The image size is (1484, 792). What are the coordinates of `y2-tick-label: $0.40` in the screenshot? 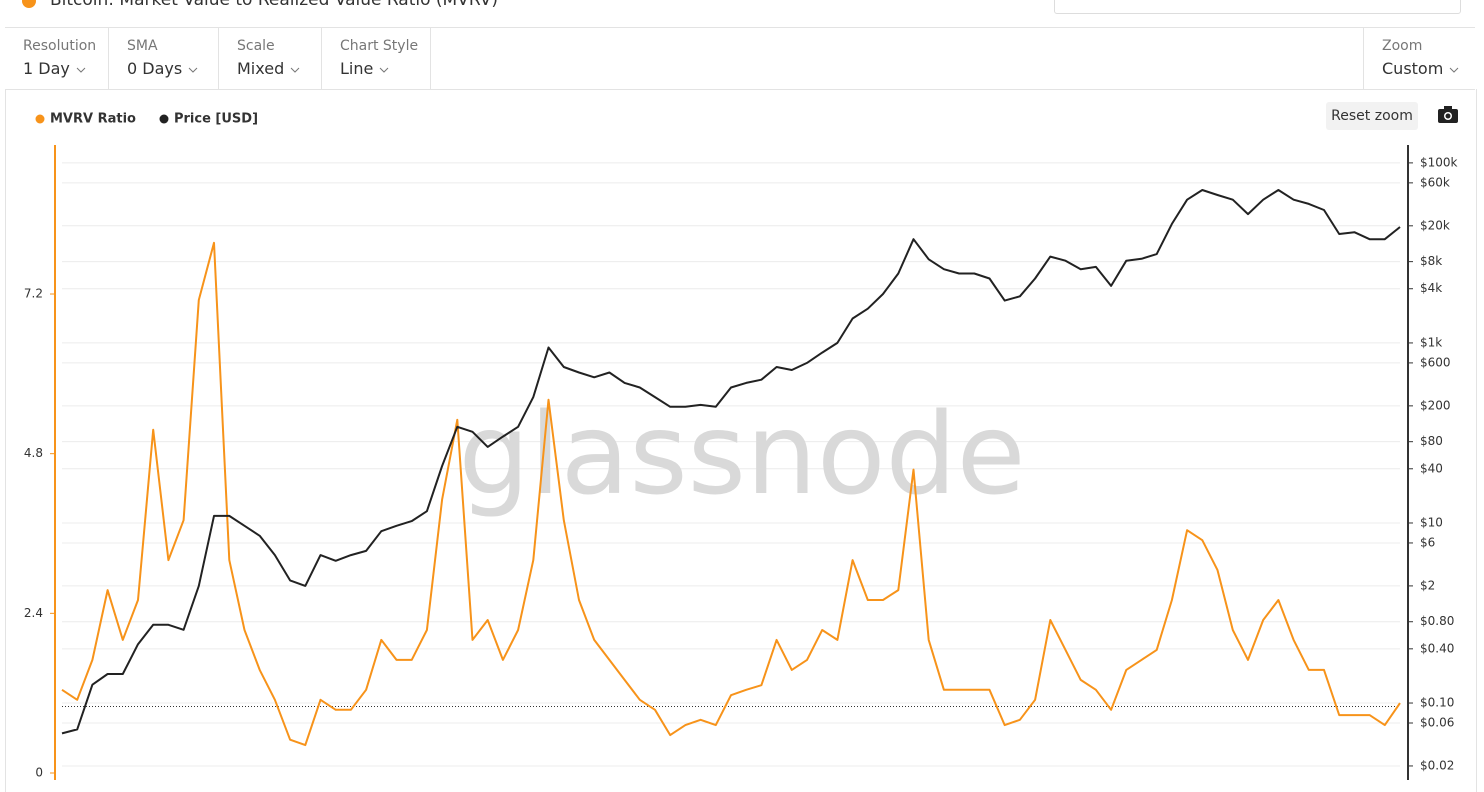 It's located at (1437, 648).